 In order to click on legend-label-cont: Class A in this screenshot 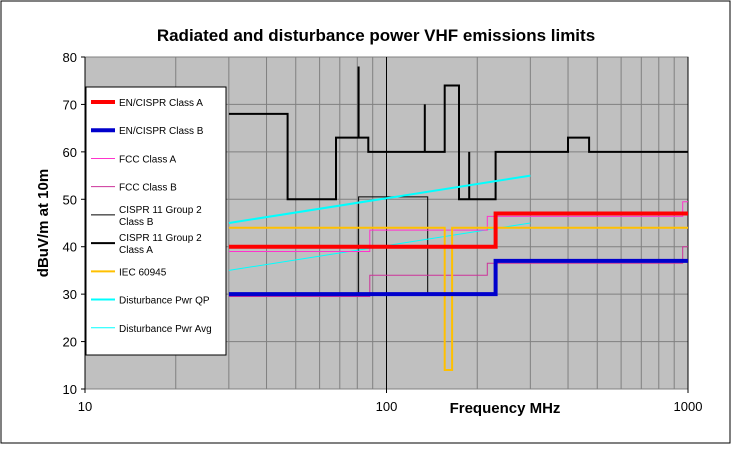, I will do `click(136, 250)`.